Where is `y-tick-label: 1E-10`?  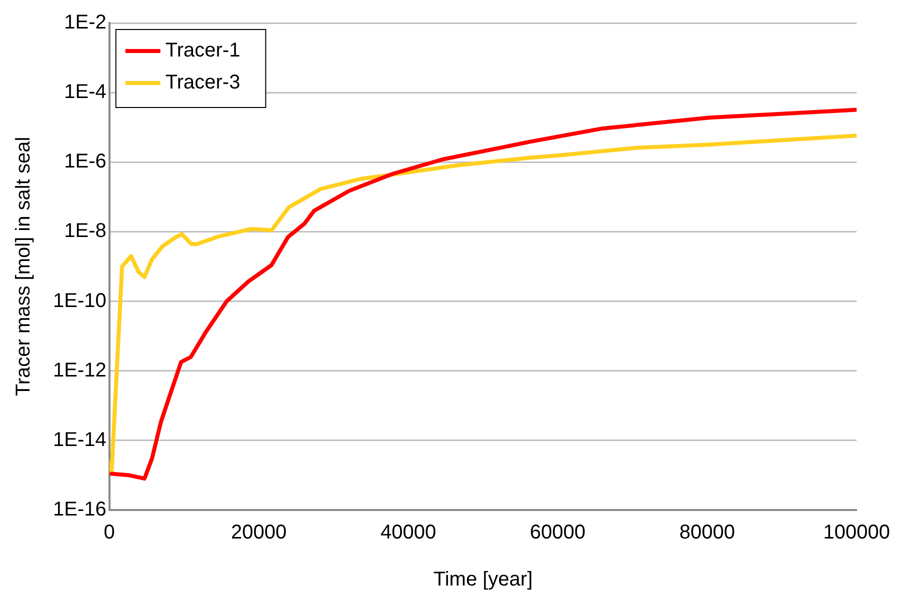 y-tick-label: 1E-10 is located at coordinates (79, 301).